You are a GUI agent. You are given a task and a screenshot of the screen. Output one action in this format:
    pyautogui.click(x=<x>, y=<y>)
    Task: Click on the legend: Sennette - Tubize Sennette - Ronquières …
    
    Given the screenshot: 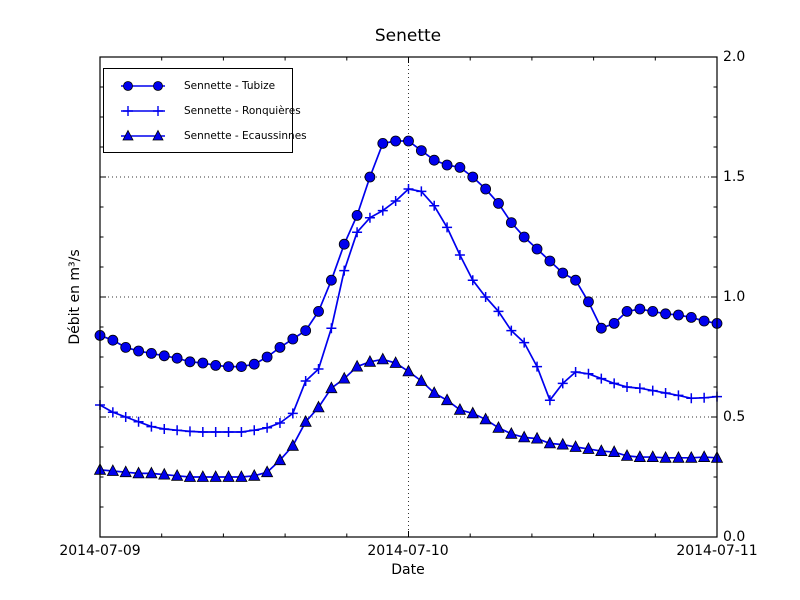 What is the action you would take?
    pyautogui.click(x=205, y=110)
    